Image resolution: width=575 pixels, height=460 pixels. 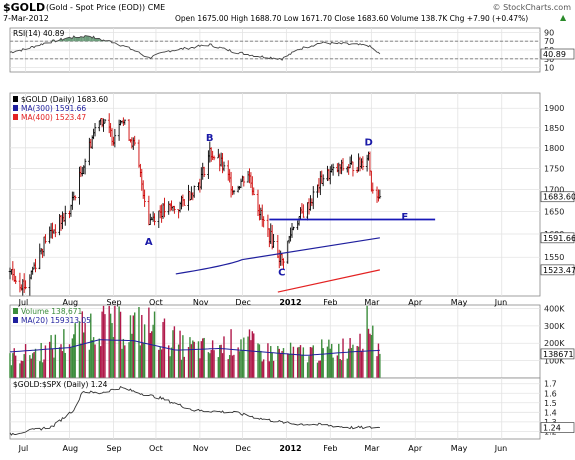 I want to click on legend-entry: Volume 138,671, so click(x=52, y=311).